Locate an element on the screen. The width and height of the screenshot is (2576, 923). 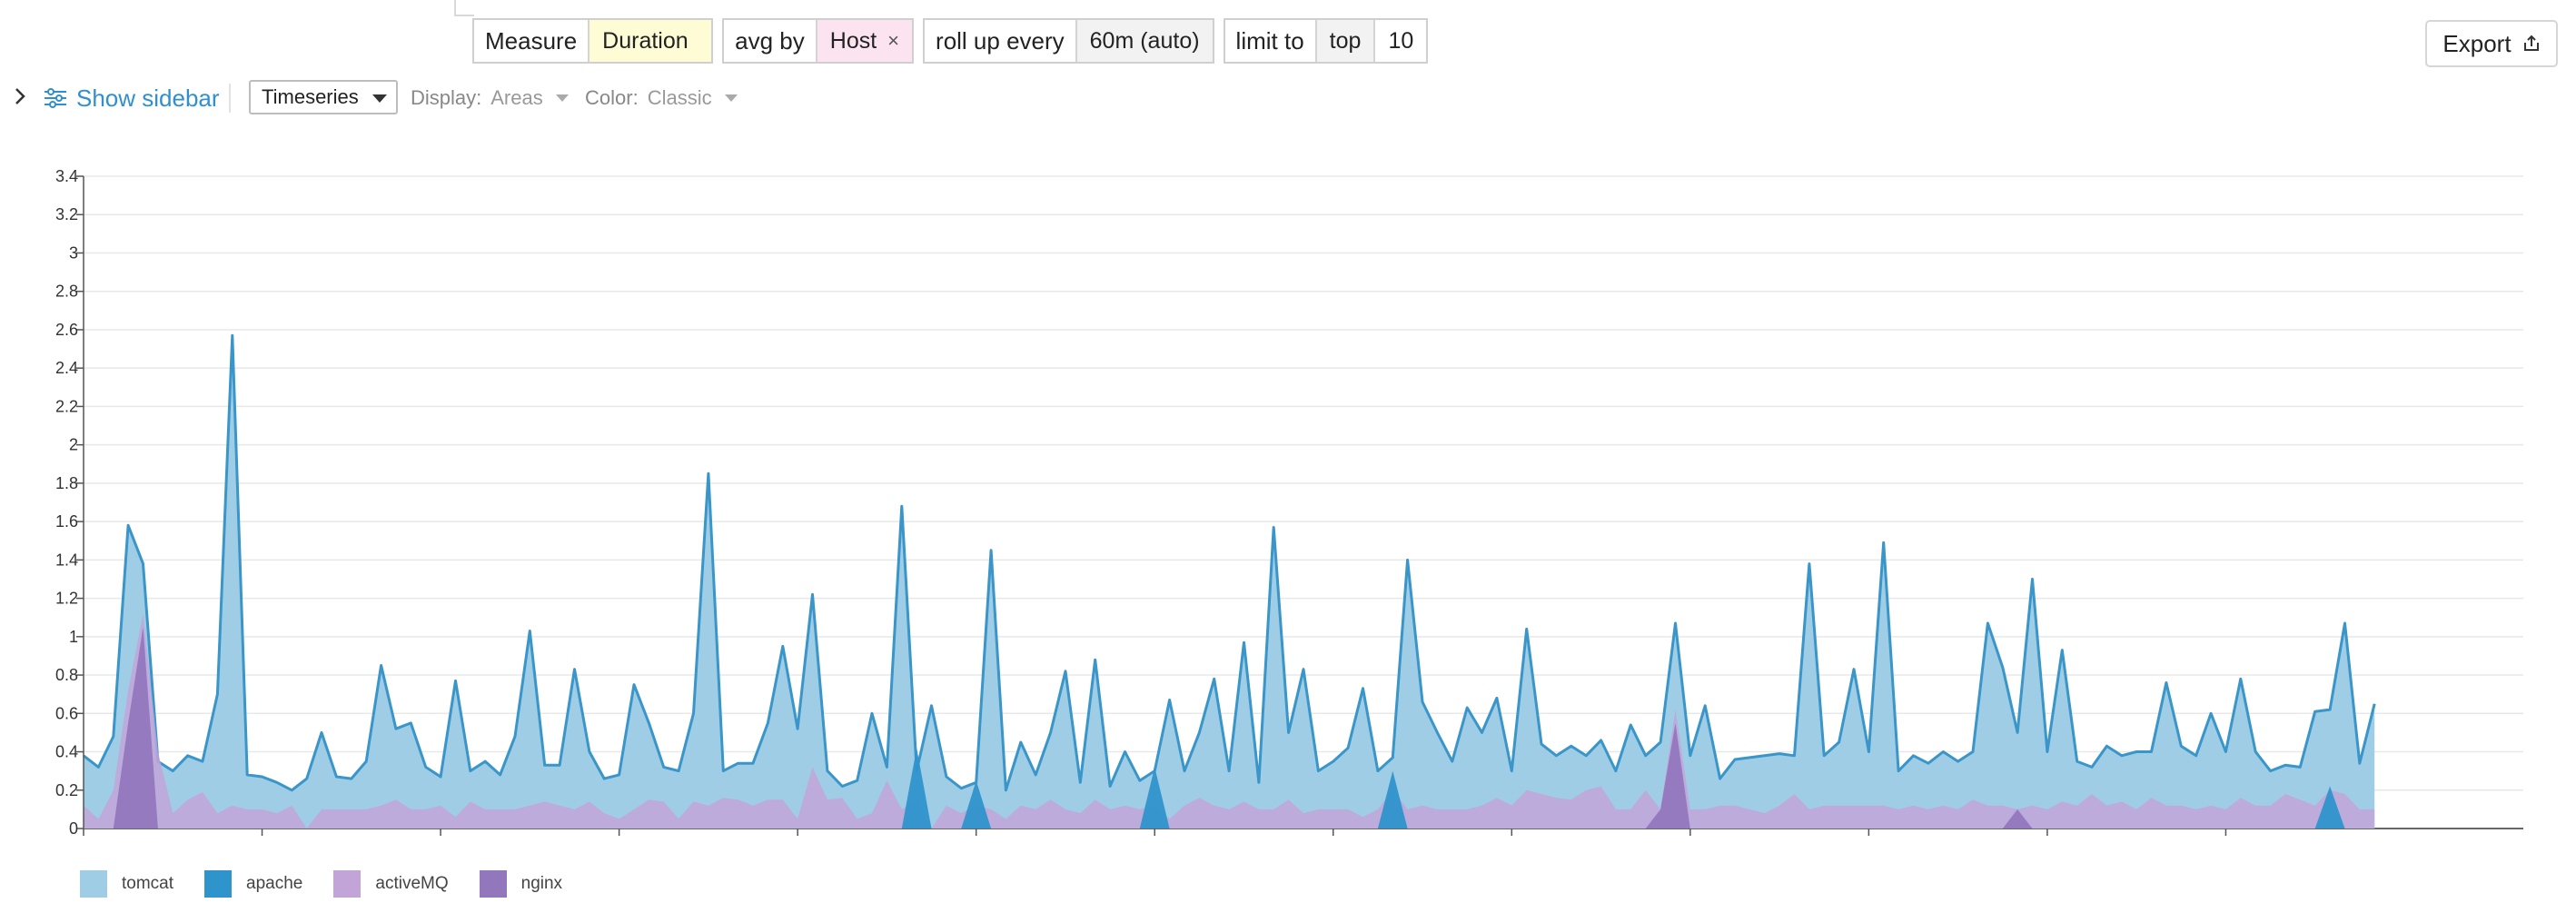
show-sidebar-label: Show sidebar is located at coordinates (148, 98).